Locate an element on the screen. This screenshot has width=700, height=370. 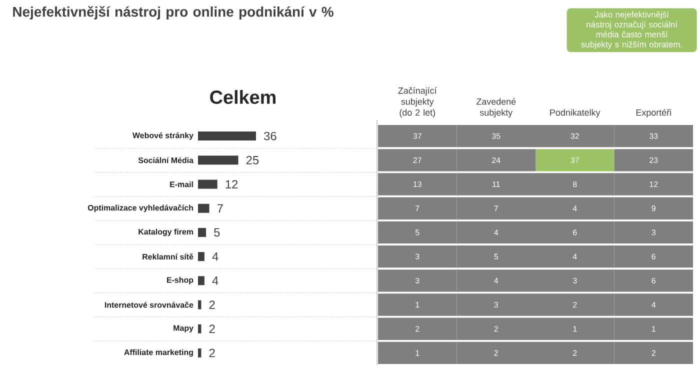
data-label: 7 is located at coordinates (220, 208).